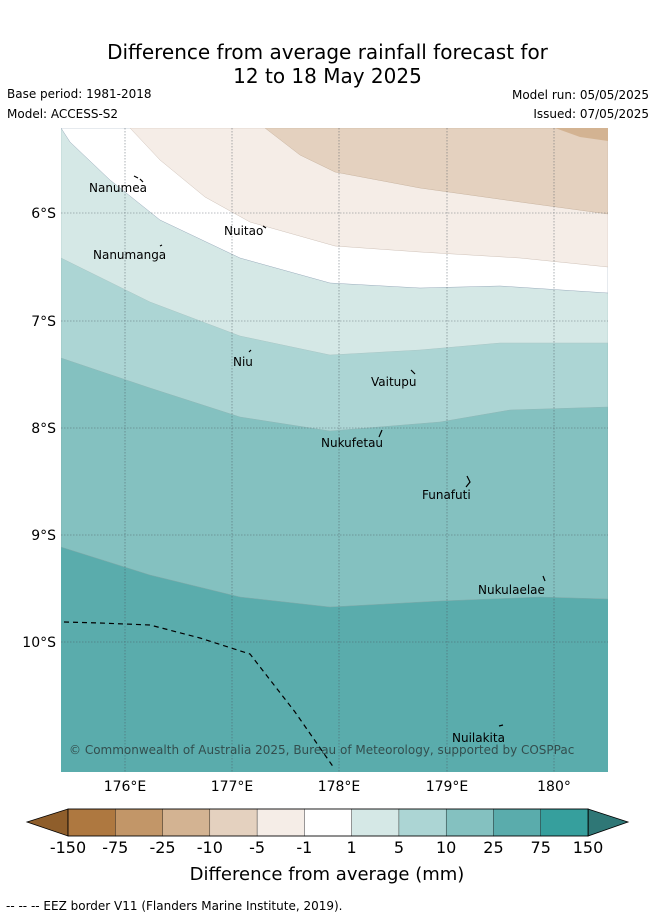 Image resolution: width=655 pixels, height=919 pixels. What do you see at coordinates (129, 255) in the screenshot?
I see `place-label-nanumanga: Nanumanga` at bounding box center [129, 255].